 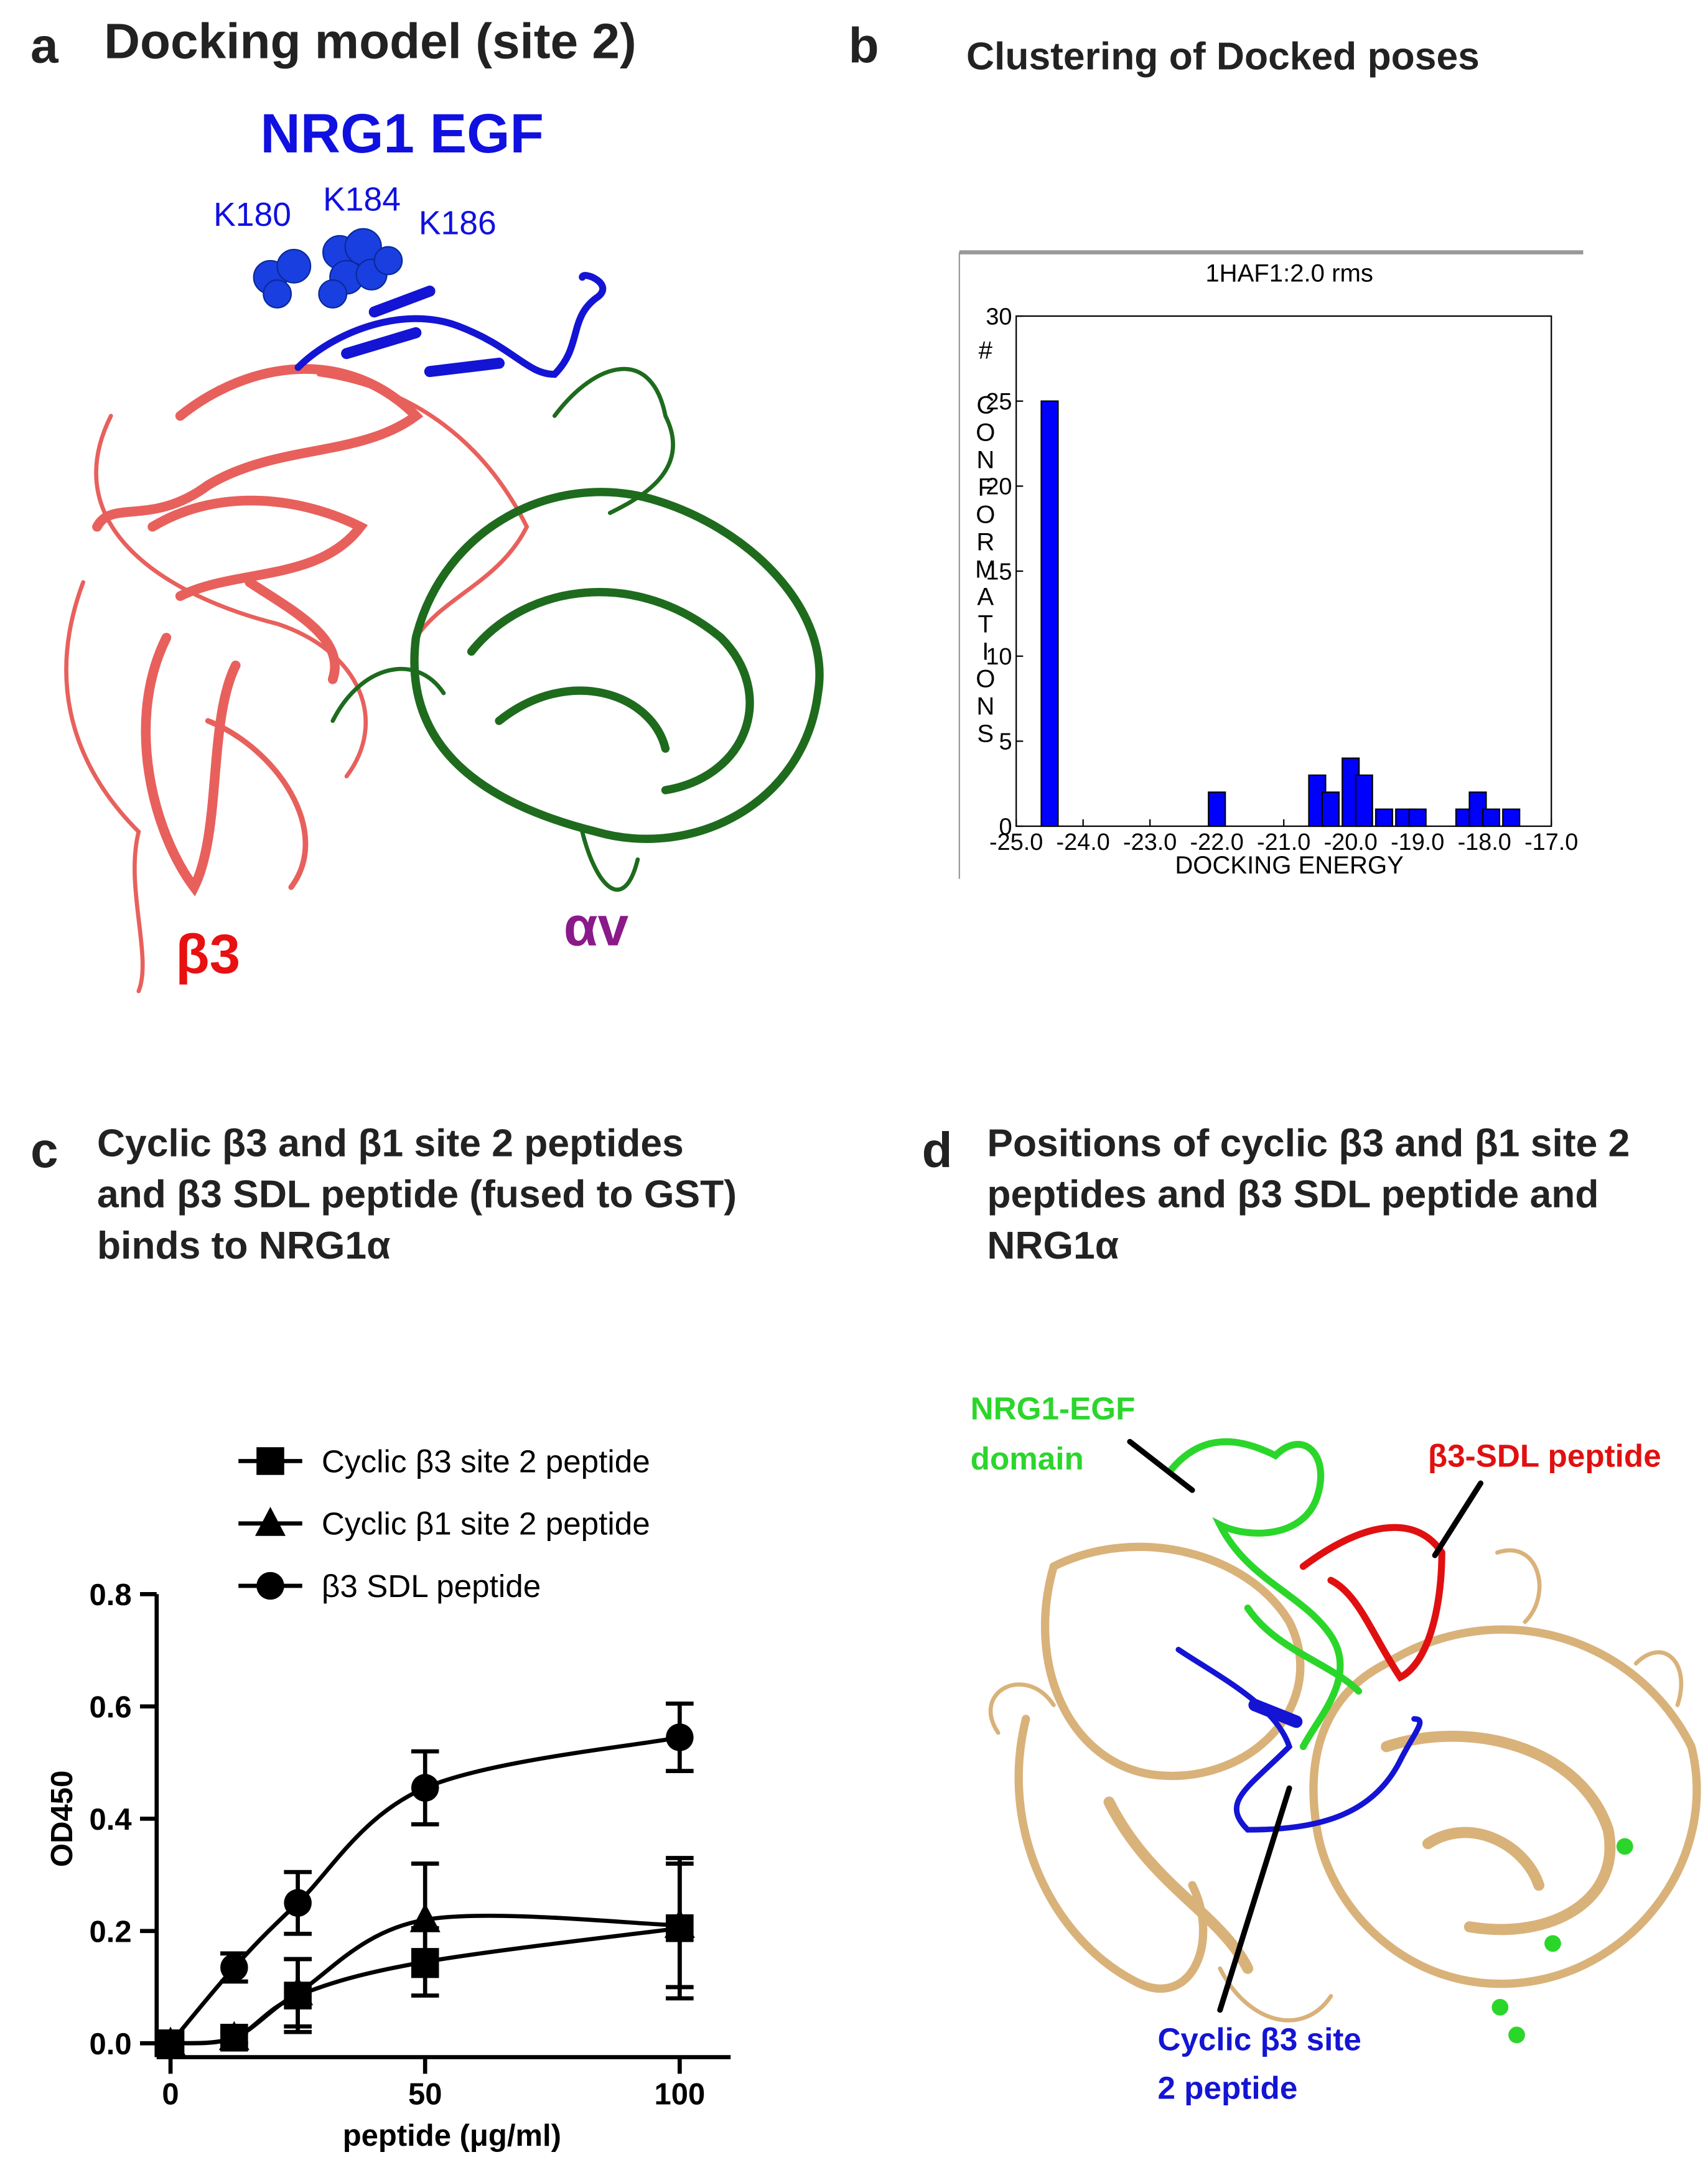 I want to click on y-tick-label: 20, so click(x=999, y=487).